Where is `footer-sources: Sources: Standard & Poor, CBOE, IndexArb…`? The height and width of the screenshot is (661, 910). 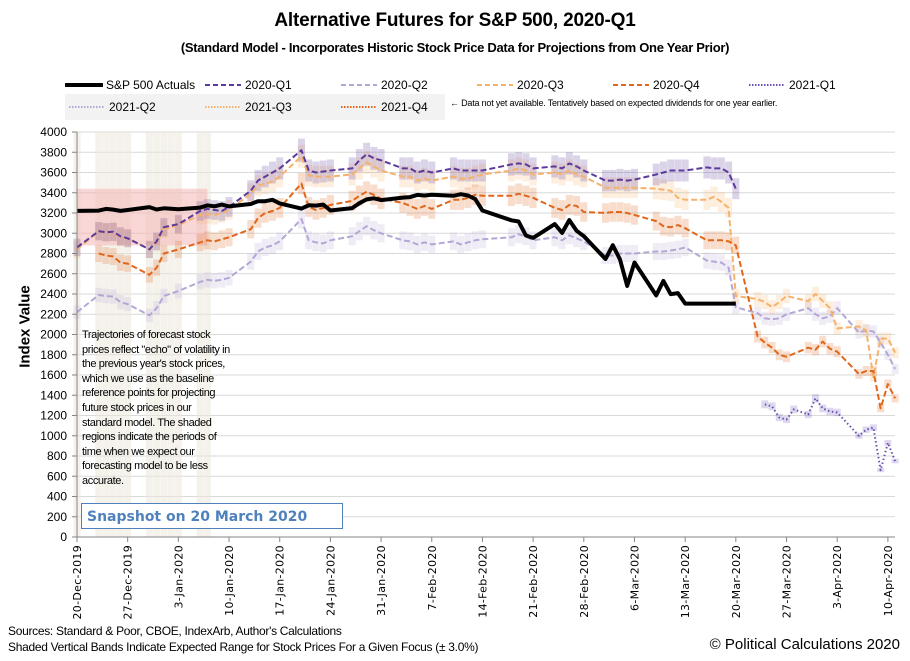
footer-sources: Sources: Standard & Poor, CBOE, IndexArb… is located at coordinates (243, 639).